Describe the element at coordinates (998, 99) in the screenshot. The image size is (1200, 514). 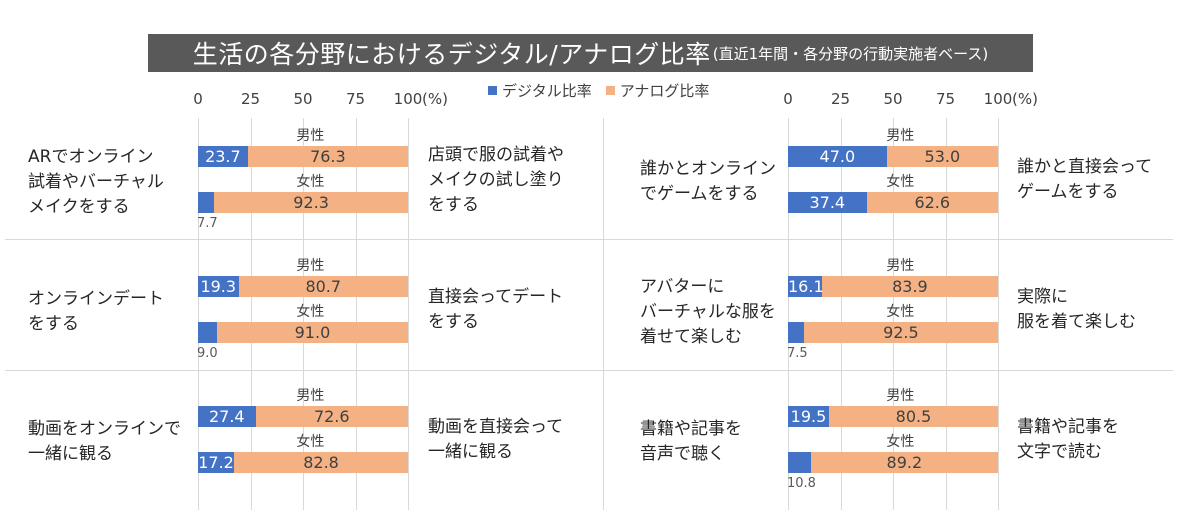
I see `x-tick-label: 100` at that location.